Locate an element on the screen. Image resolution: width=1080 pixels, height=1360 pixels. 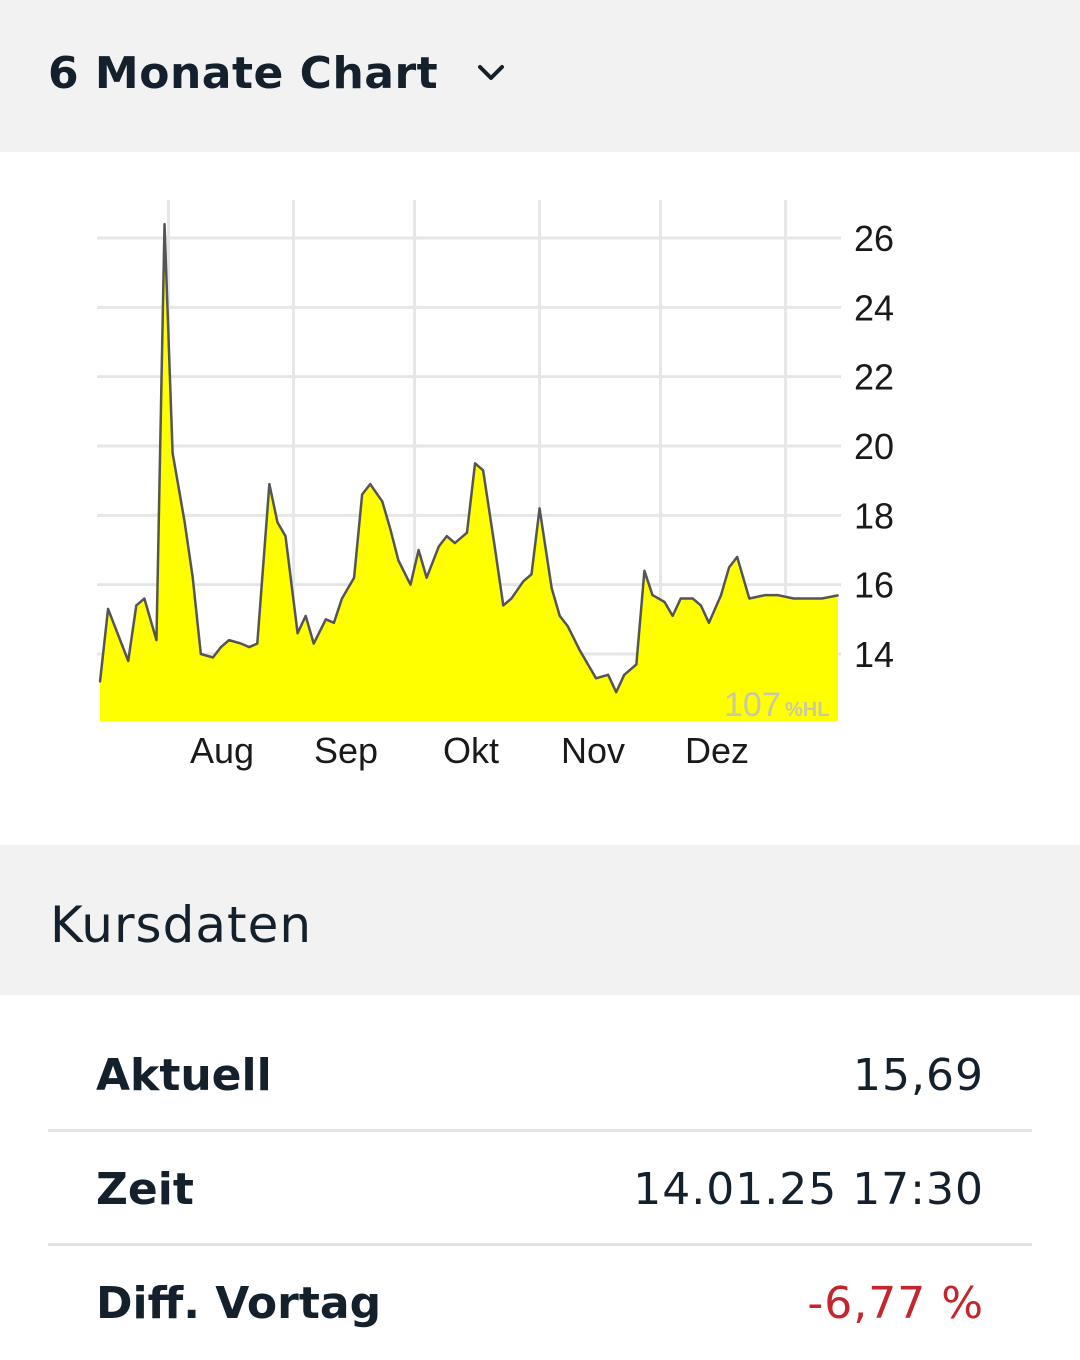
x-tick-label: Nov is located at coordinates (593, 750).